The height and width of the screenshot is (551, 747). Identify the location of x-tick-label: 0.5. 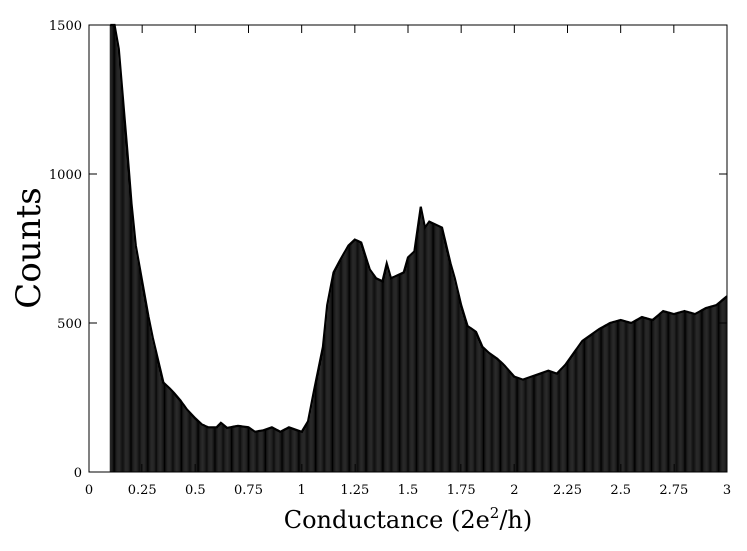
(195, 490).